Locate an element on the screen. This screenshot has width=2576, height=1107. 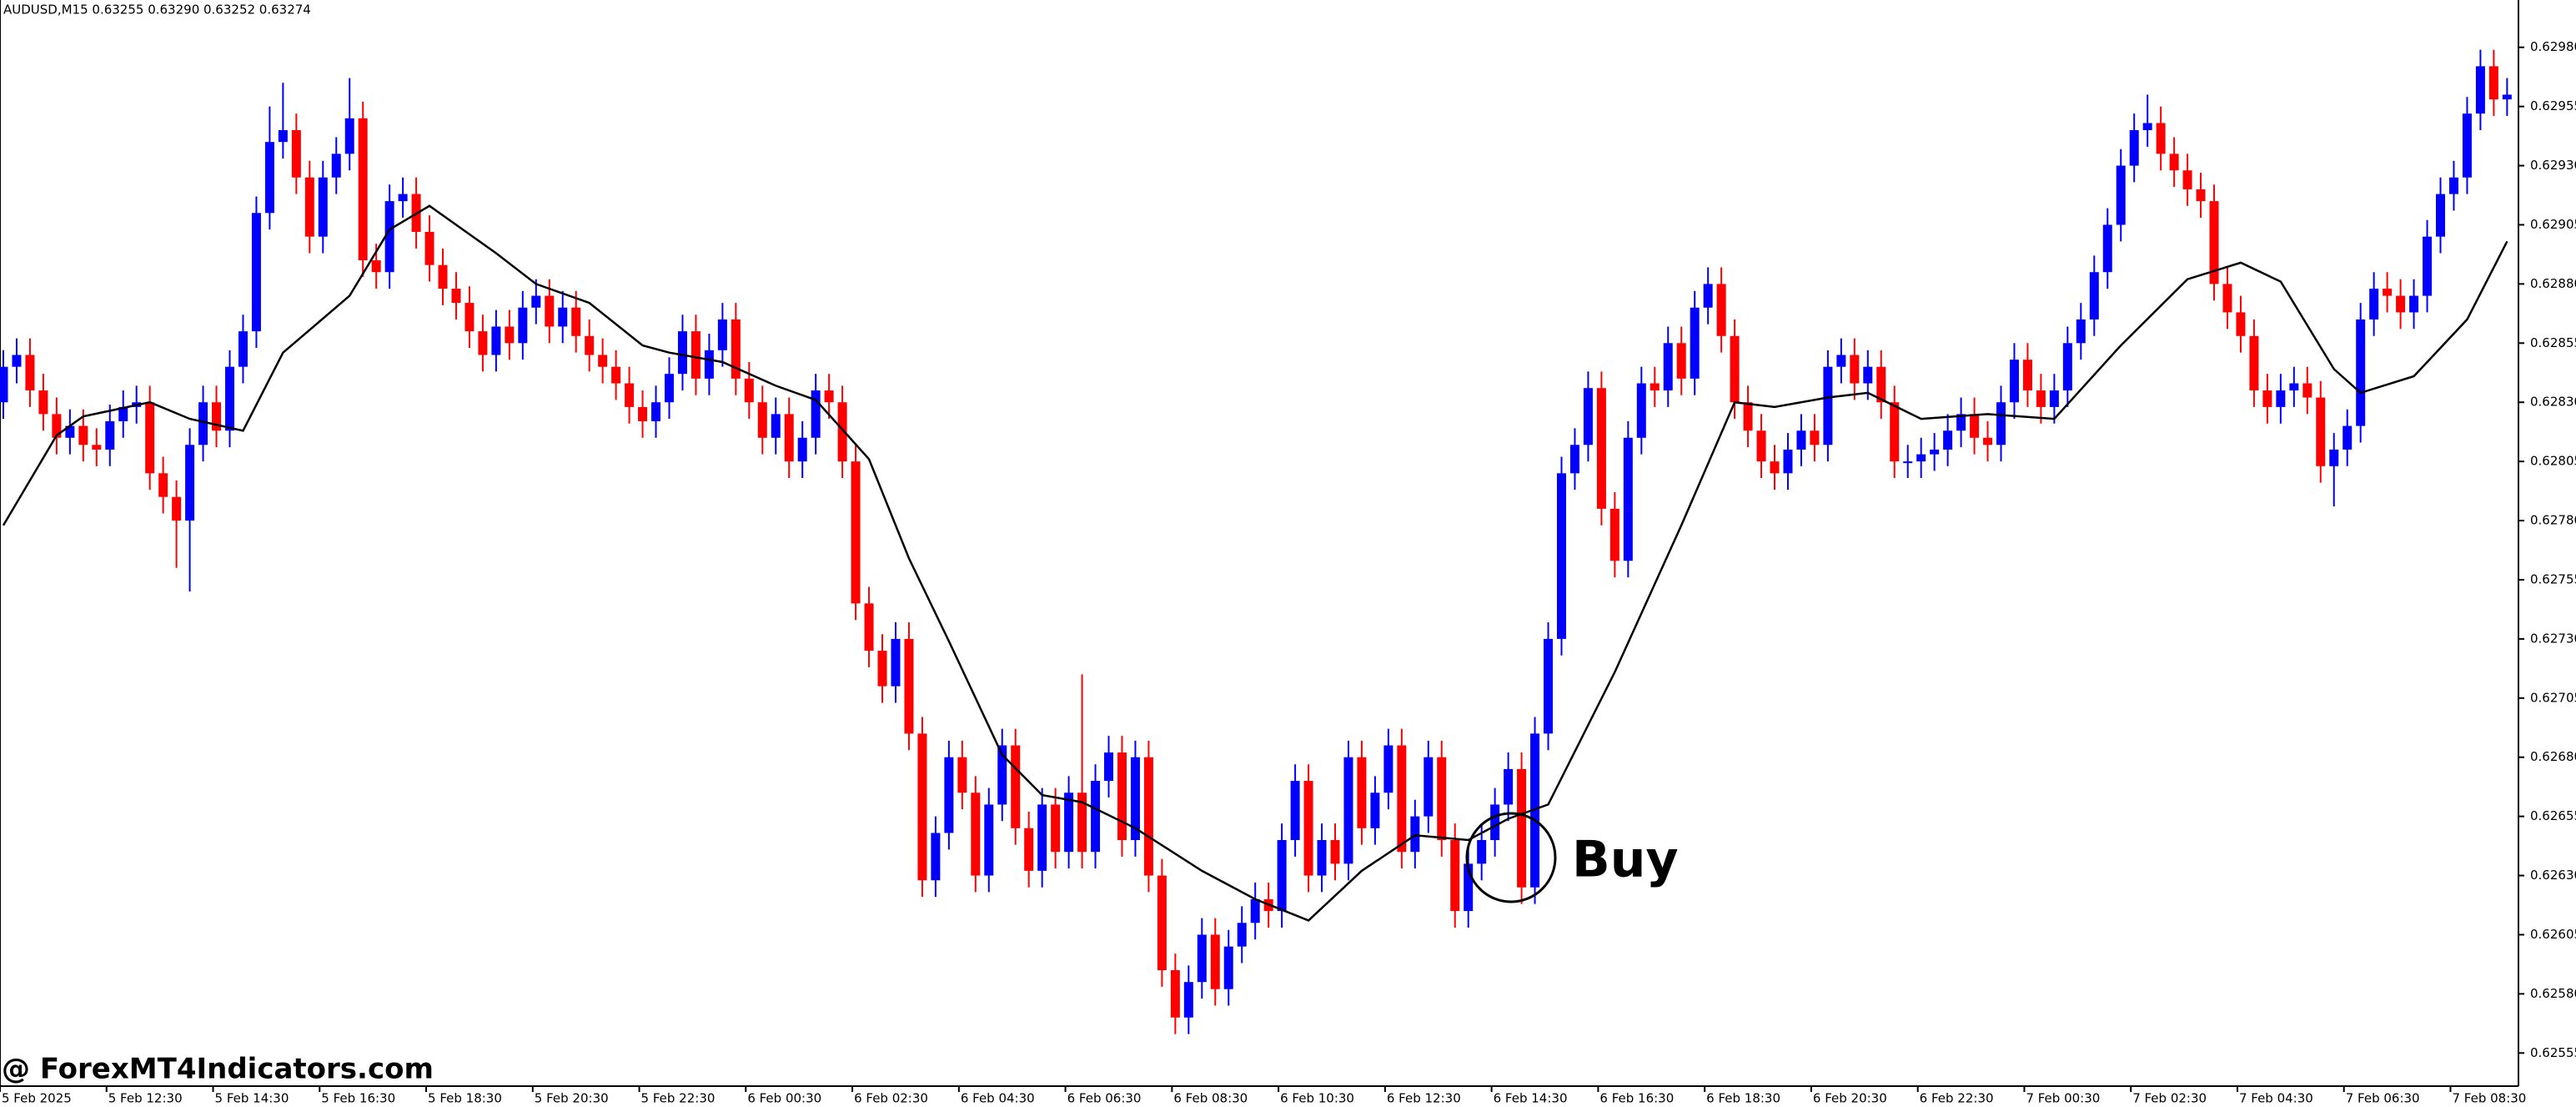
x-tick-label: 6 Feb 00:30 is located at coordinates (784, 1098).